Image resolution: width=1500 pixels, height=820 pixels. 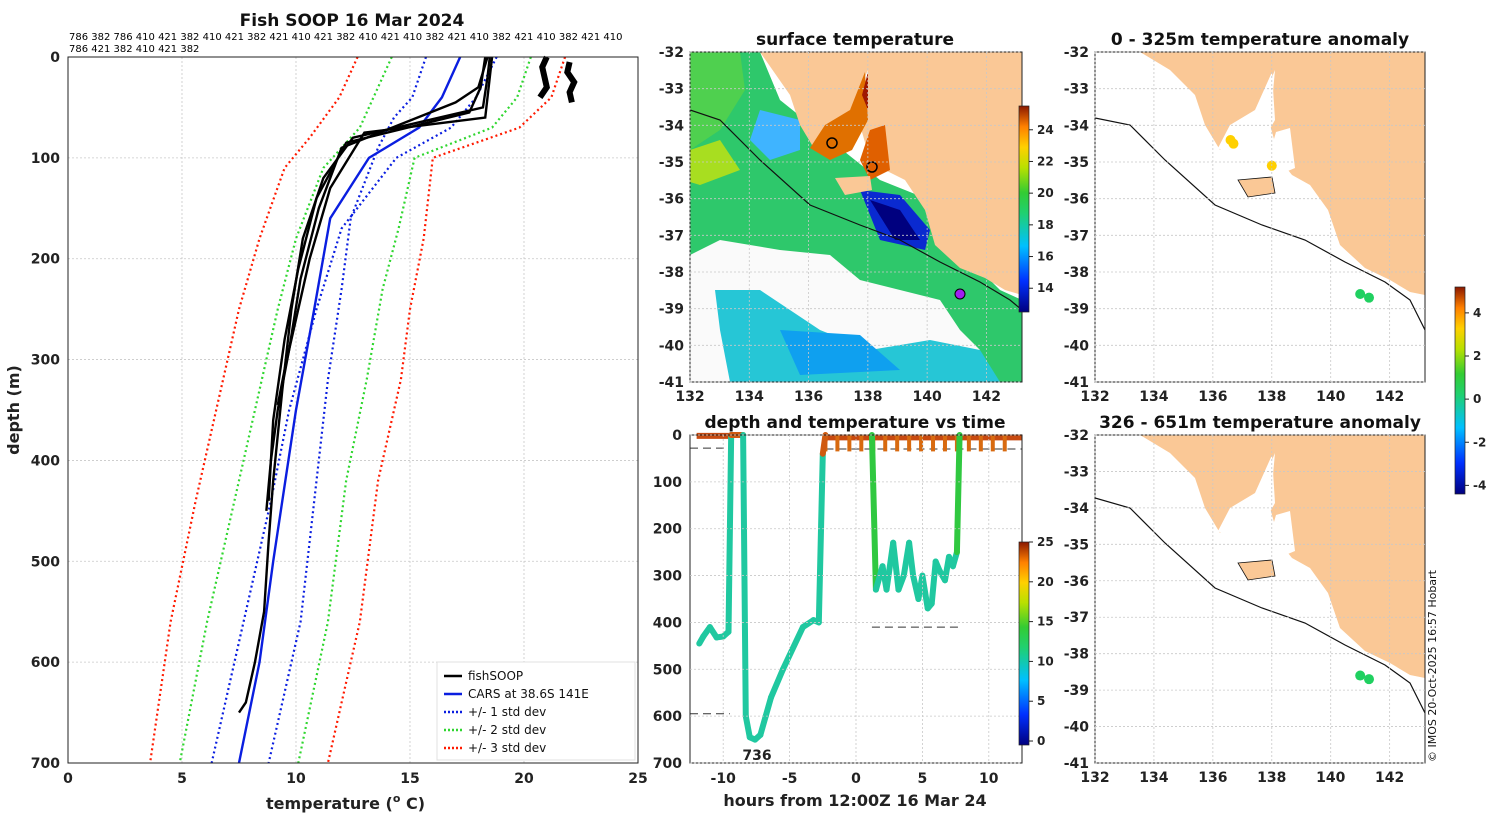 What do you see at coordinates (68, 779) in the screenshot?
I see `profile-xtick-label: 0` at bounding box center [68, 779].